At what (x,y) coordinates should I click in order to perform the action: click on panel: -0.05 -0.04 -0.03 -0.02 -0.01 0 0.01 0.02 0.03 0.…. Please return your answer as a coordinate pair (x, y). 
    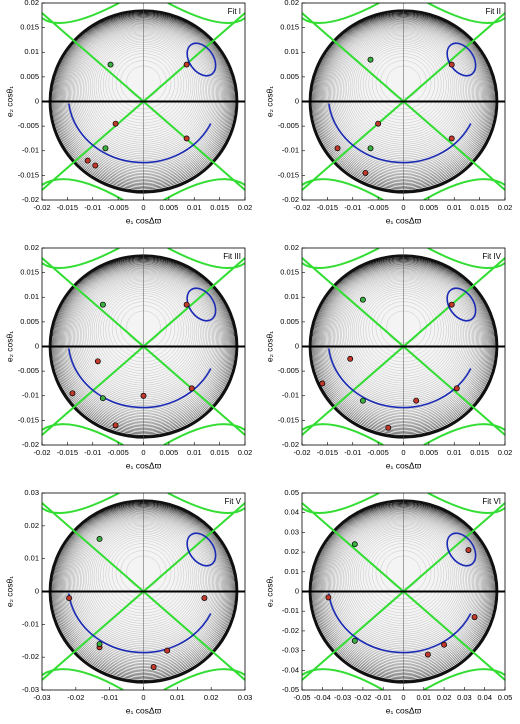
    Looking at the image, I should click on (388, 601).